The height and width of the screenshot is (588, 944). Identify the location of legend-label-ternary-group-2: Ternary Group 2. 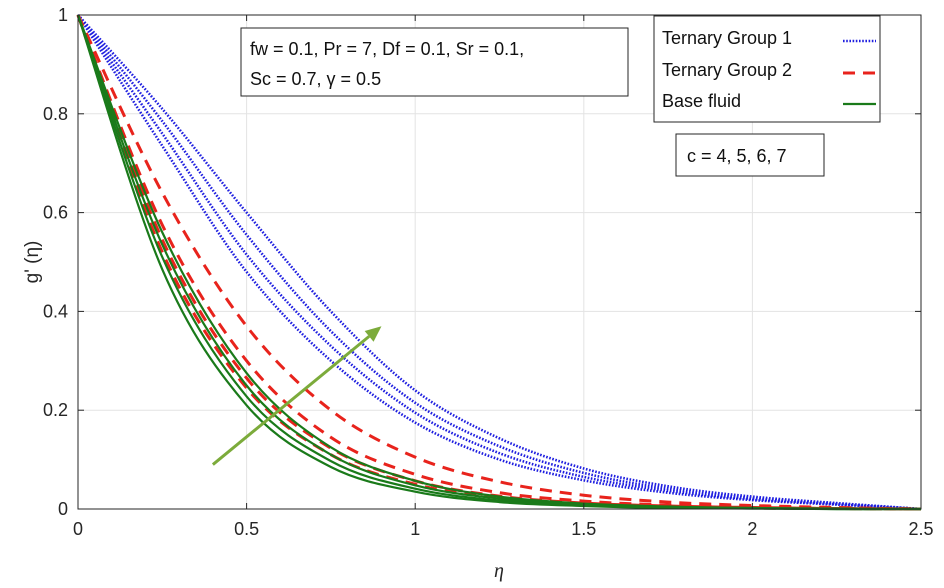
(727, 70).